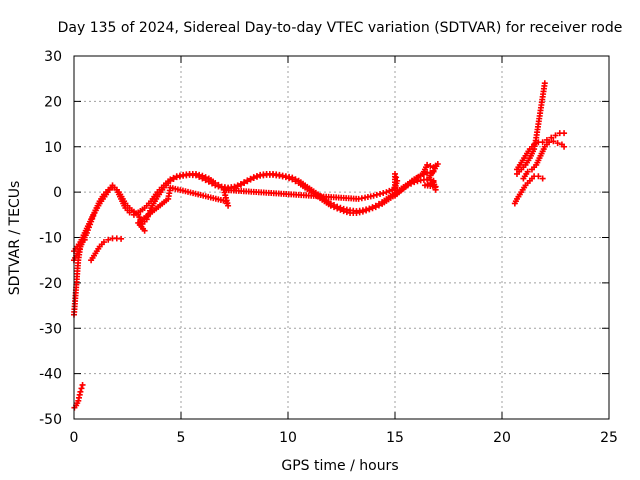  I want to click on y-tick-label: 20, so click(53, 102).